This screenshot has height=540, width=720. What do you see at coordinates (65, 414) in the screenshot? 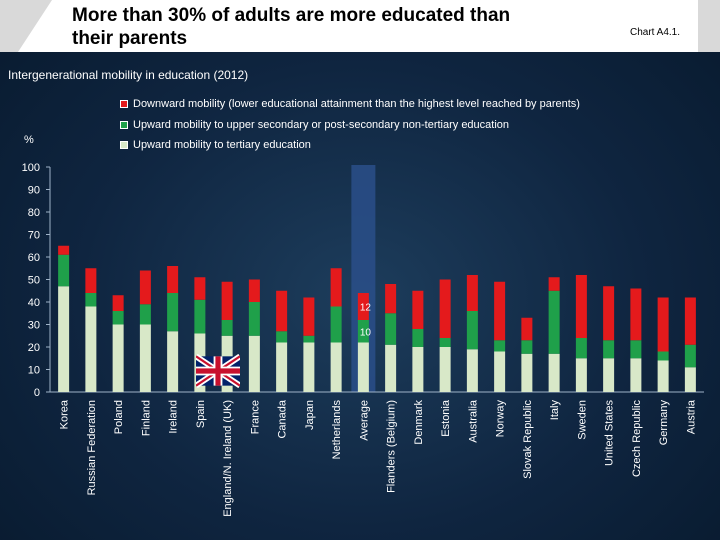
I see `x-tick-label: Korea` at bounding box center [65, 414].